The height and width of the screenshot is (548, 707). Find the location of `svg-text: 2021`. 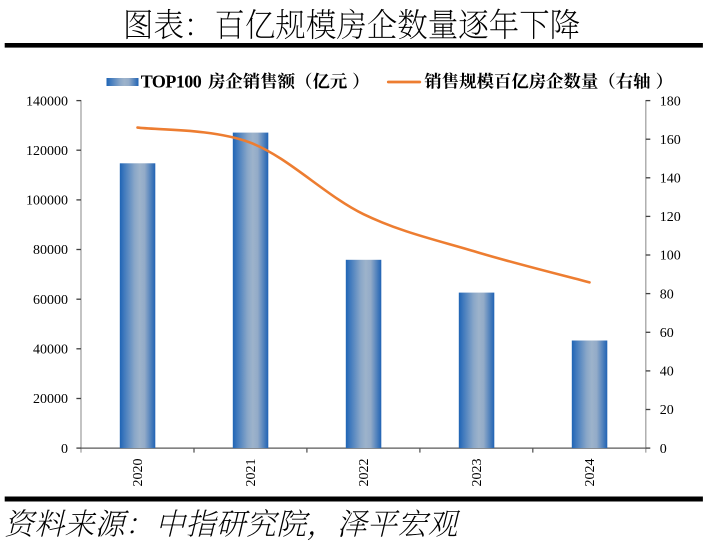

svg-text: 2021 is located at coordinates (251, 473).